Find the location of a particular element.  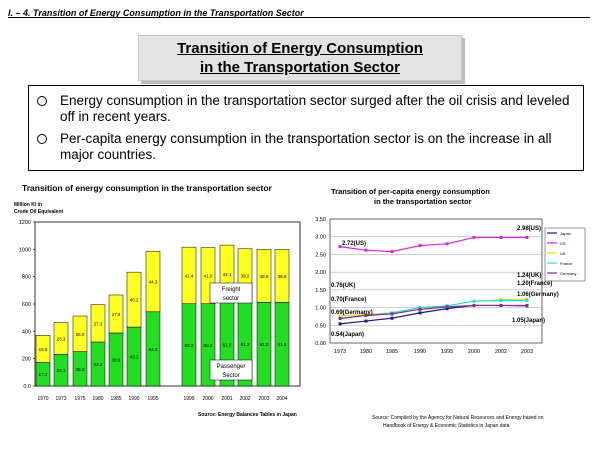

bar-freight-label: 26.0 is located at coordinates (80, 334).